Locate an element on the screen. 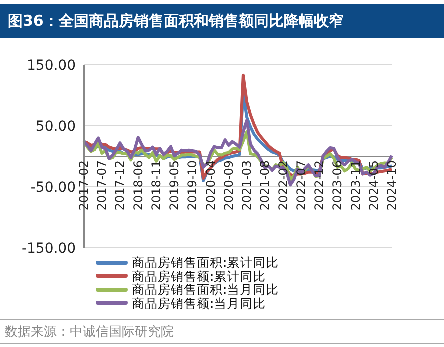 Image resolution: width=444 pixels, height=347 pixels. x-tick-label: 2024-05 is located at coordinates (373, 185).